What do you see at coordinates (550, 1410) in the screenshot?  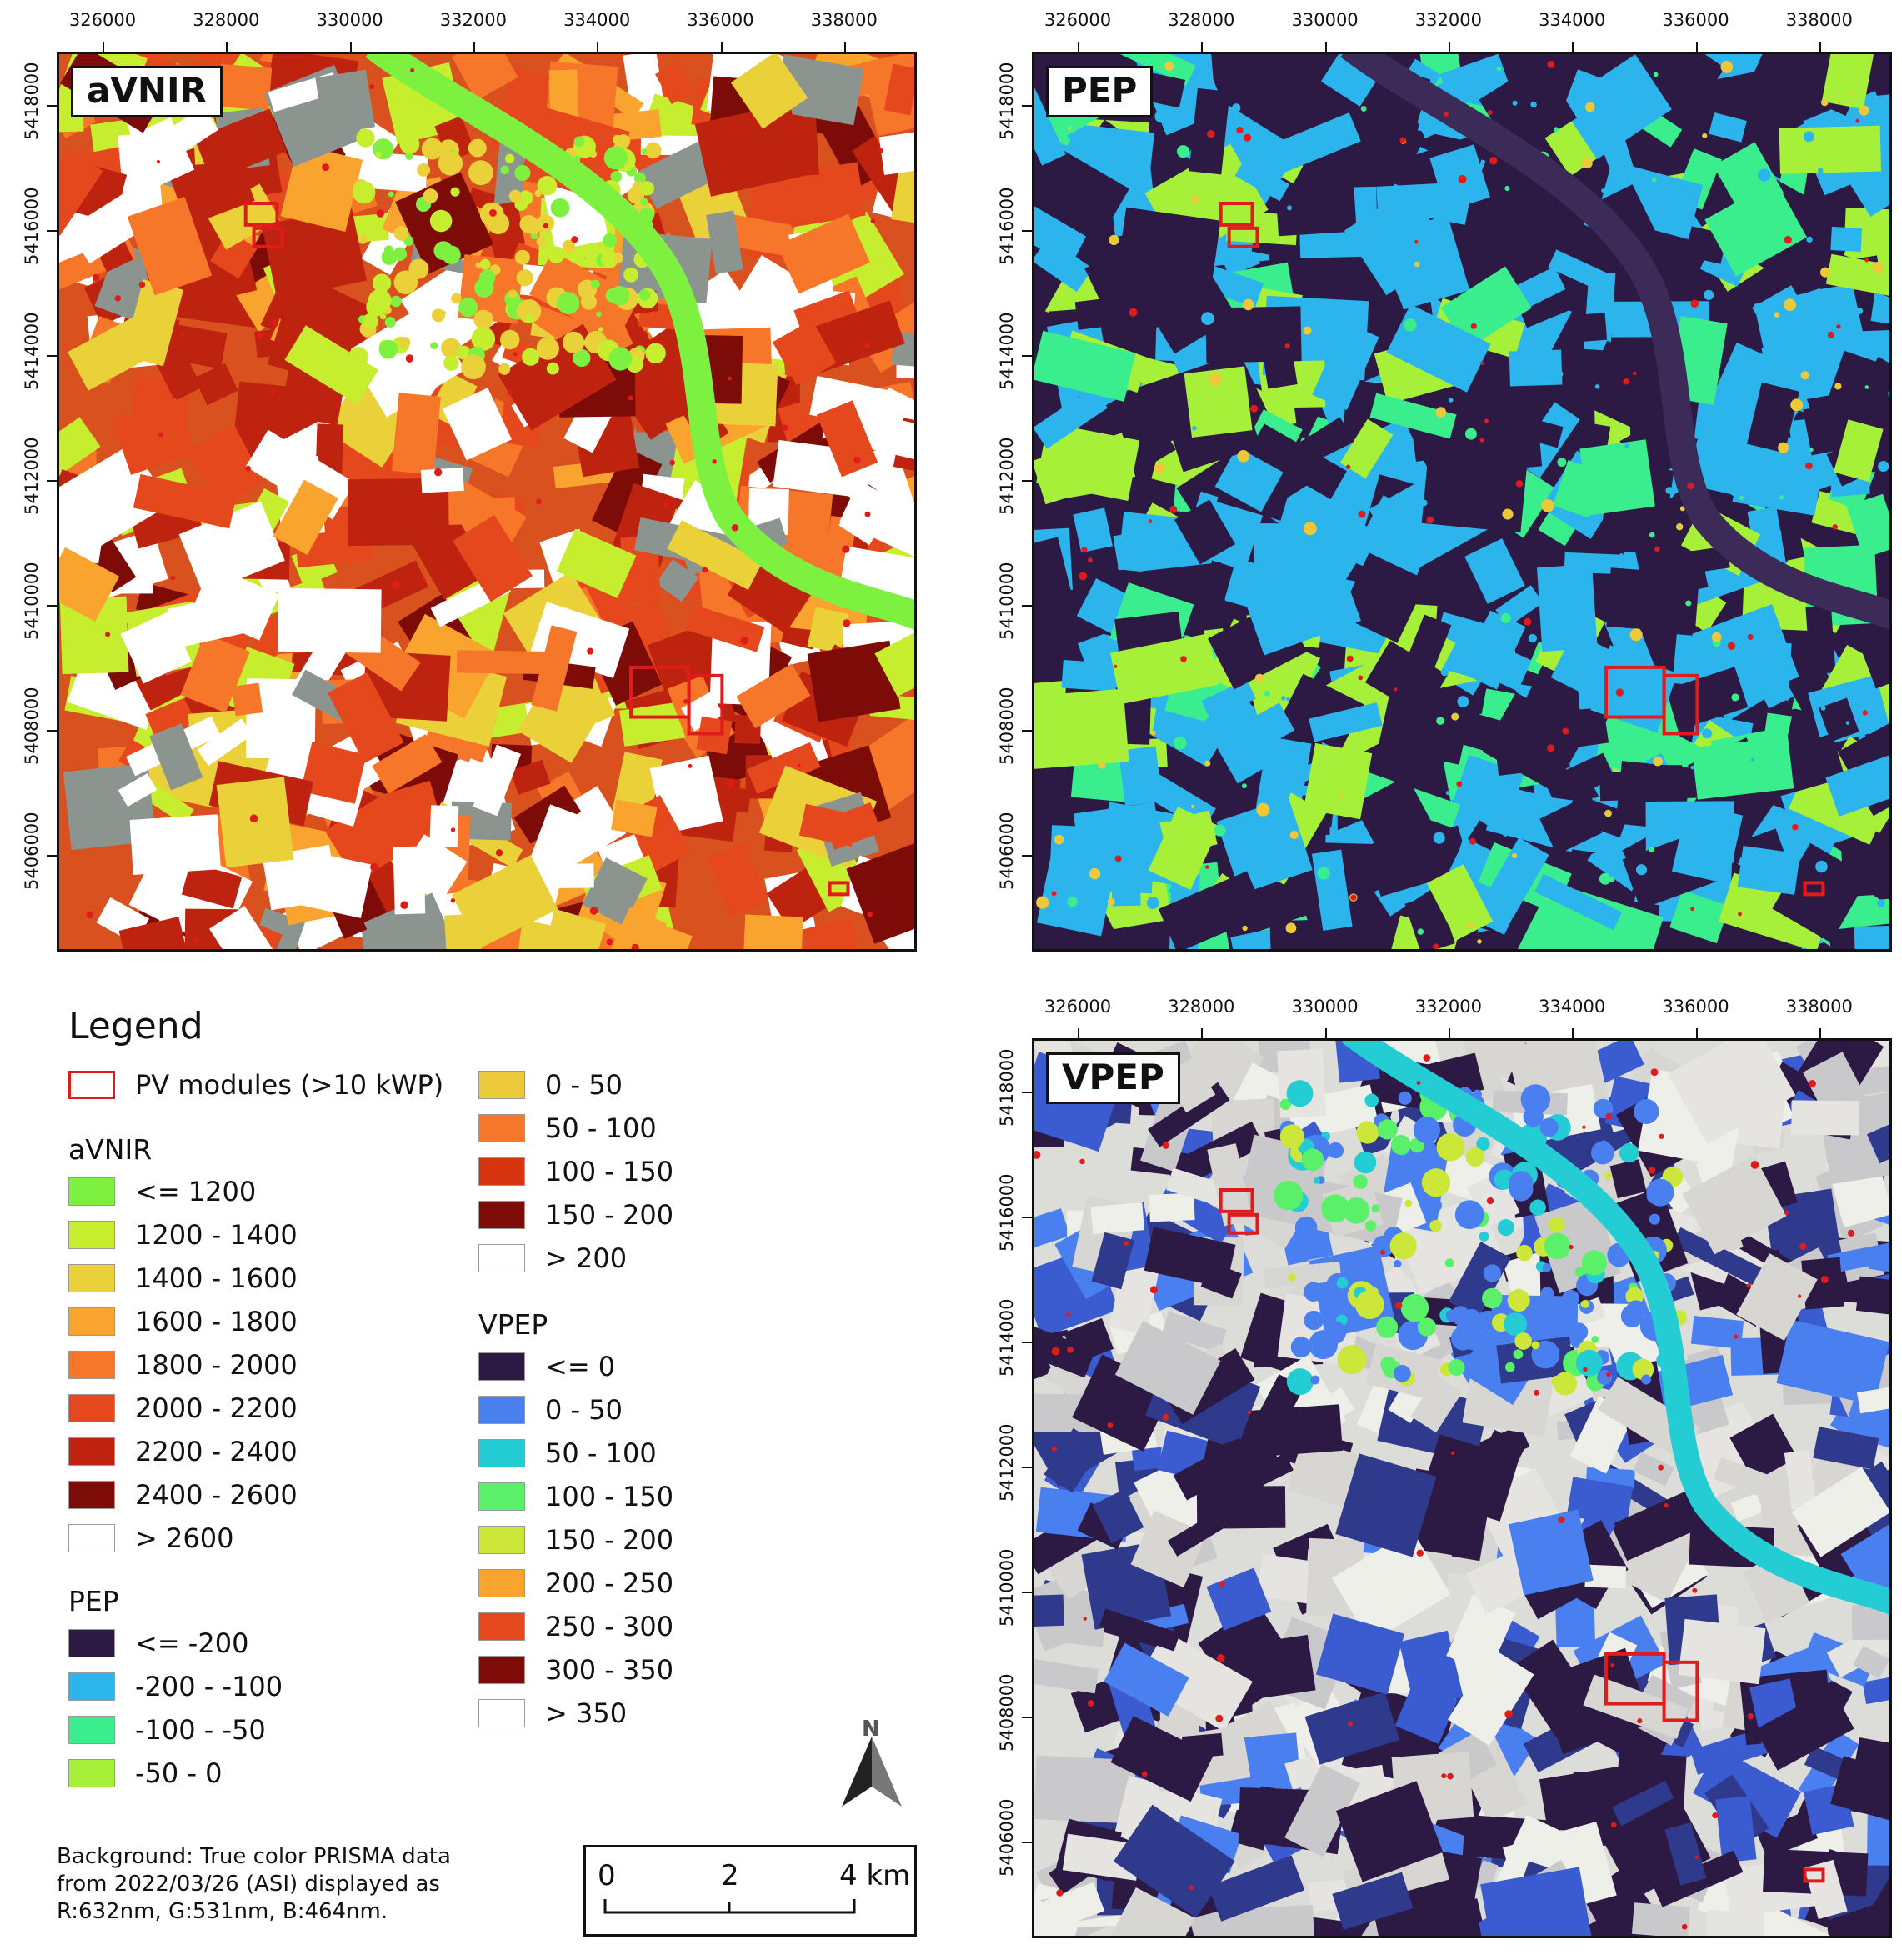 I see `legend-vpep-item: 0 - 50` at bounding box center [550, 1410].